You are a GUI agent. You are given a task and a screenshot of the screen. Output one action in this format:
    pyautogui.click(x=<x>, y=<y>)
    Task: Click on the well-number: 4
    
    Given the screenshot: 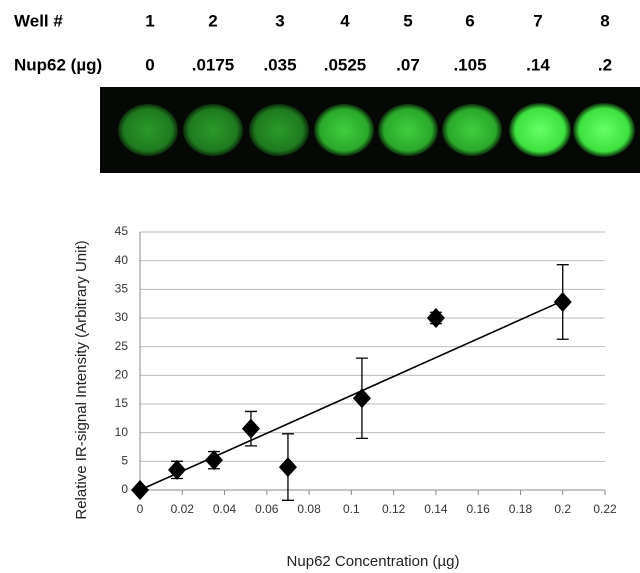 What is the action you would take?
    pyautogui.click(x=345, y=20)
    